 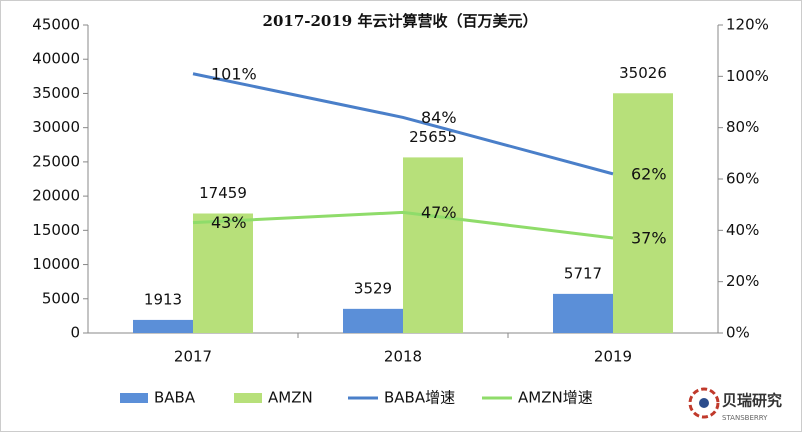 I want to click on logo, so click(x=704, y=403).